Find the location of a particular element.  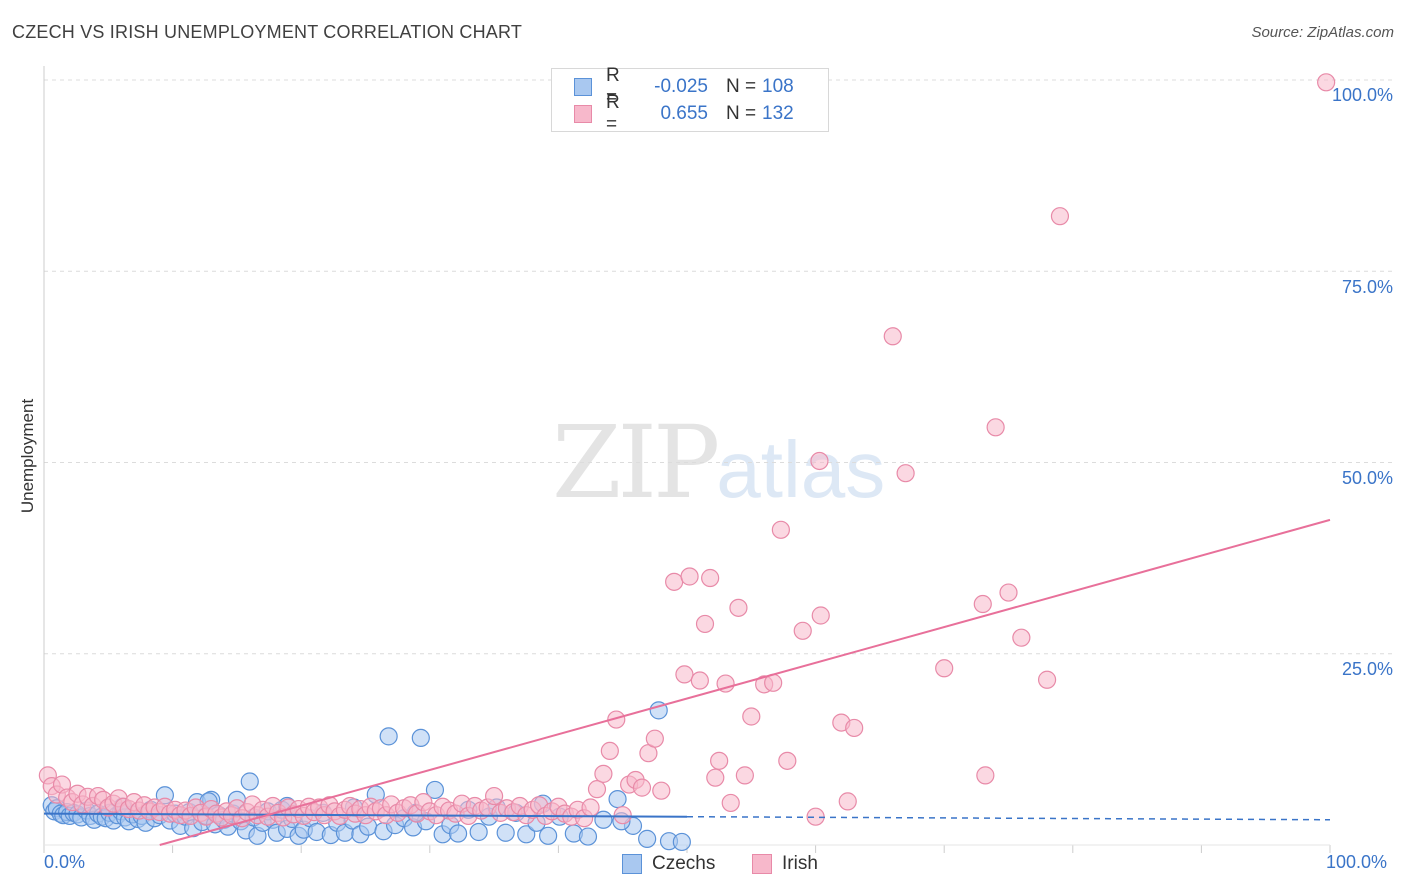

czechs-r-value: -0.025 is located at coordinates (681, 86).